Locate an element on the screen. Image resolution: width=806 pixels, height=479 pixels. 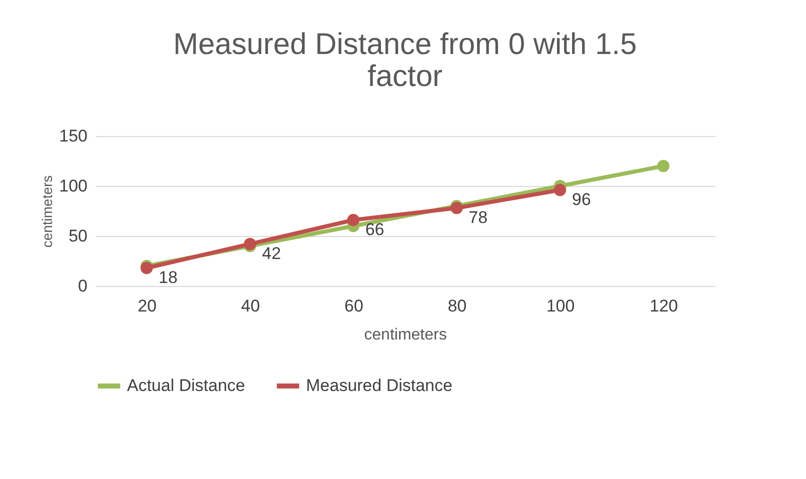
data-label: 66 is located at coordinates (374, 229).